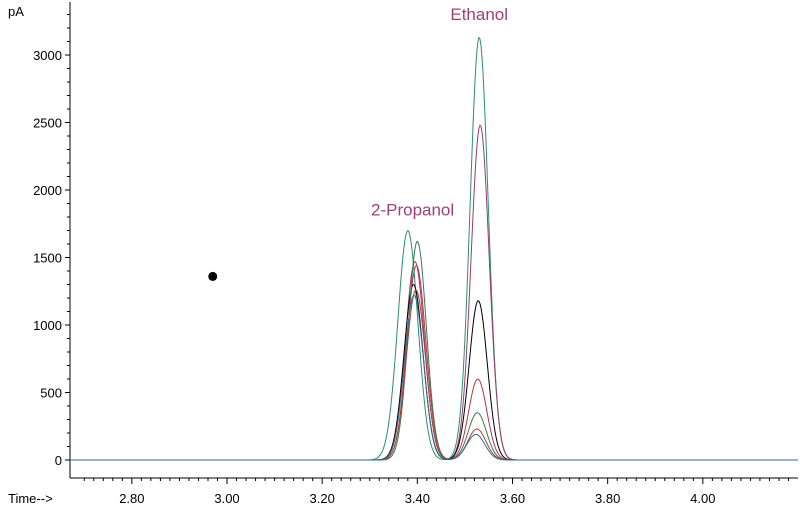 This screenshot has width=800, height=512. I want to click on x-tick-label: 3.40, so click(417, 498).